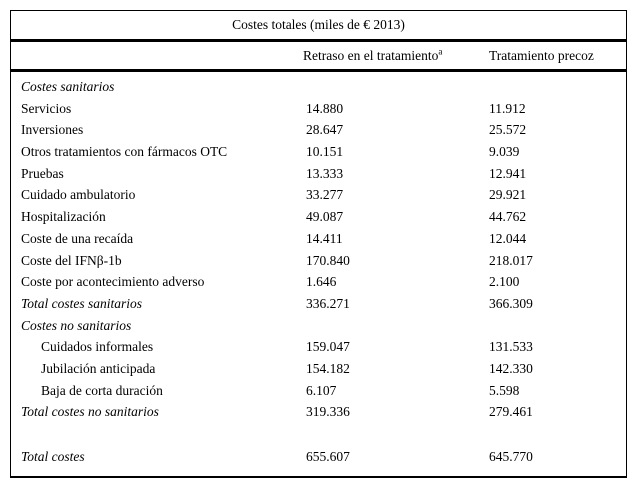 This screenshot has height=491, width=637. Describe the element at coordinates (511, 368) in the screenshot. I see `row-value-early: 142.330` at that location.